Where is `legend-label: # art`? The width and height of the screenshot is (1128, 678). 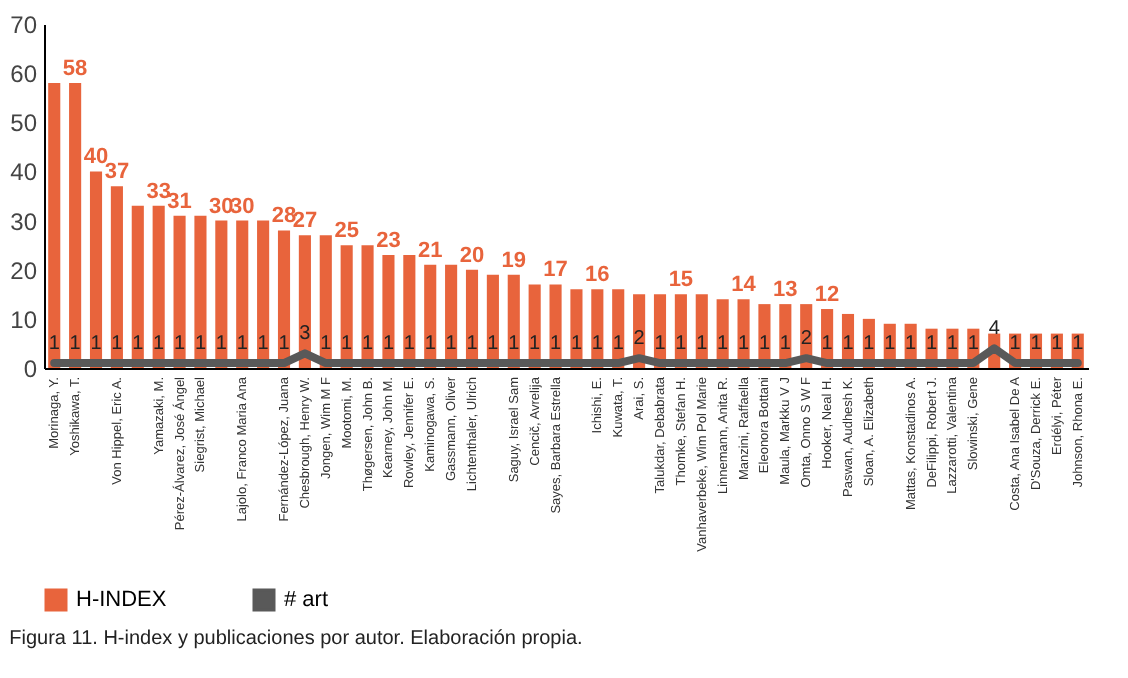
legend-label: # art is located at coordinates (306, 600).